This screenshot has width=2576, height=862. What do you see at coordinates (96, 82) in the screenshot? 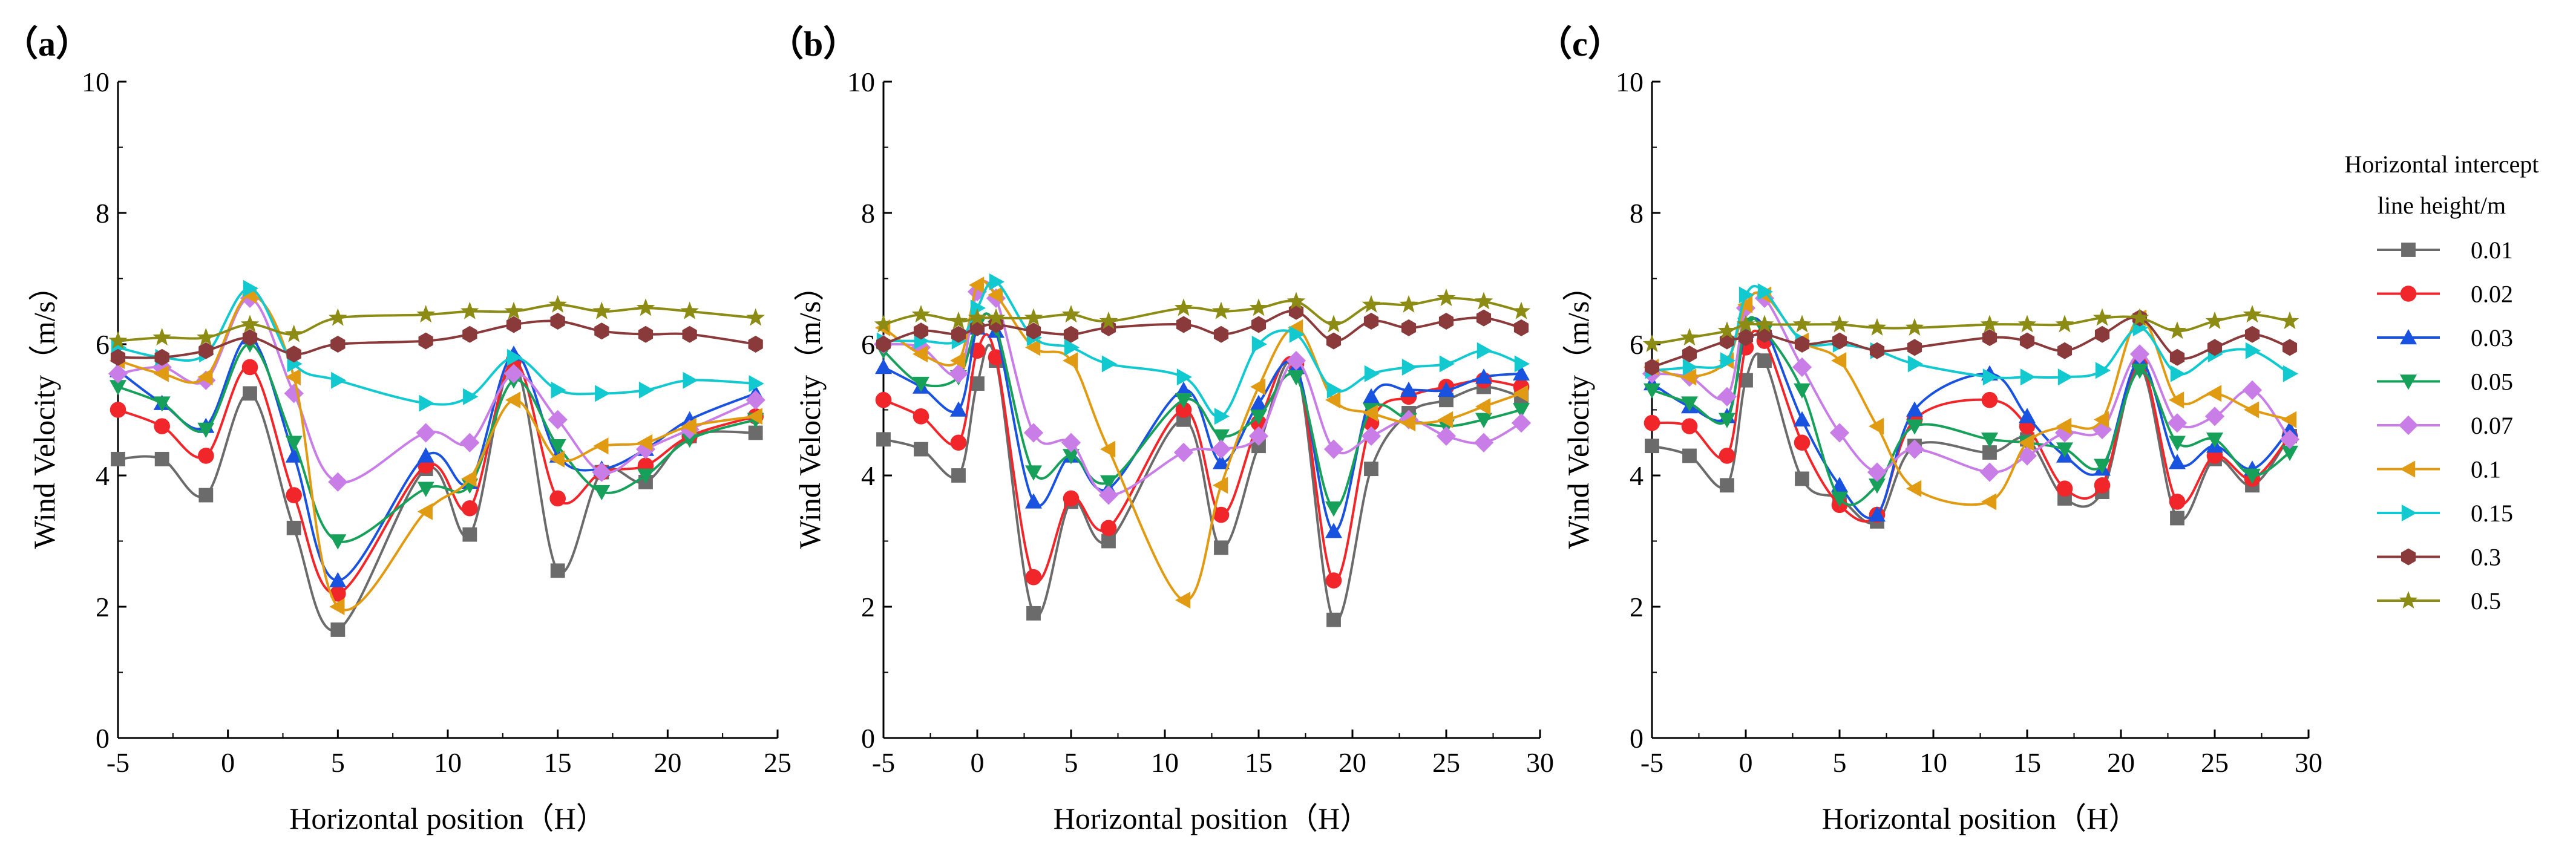
I see `y-tick-label: 10` at bounding box center [96, 82].